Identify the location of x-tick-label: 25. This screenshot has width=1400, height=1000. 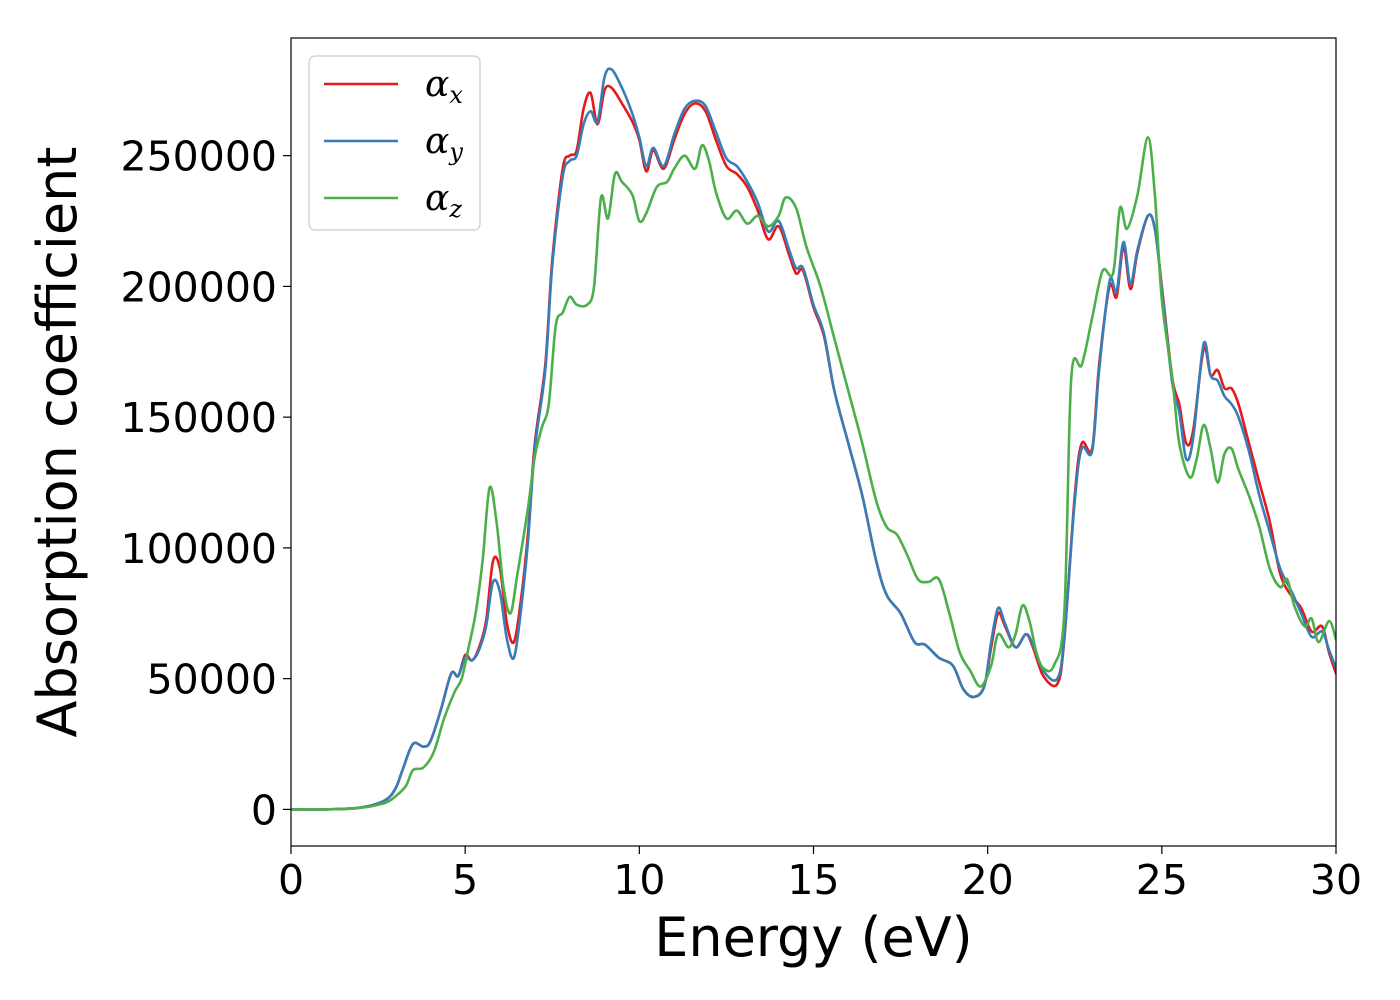
(1162, 880).